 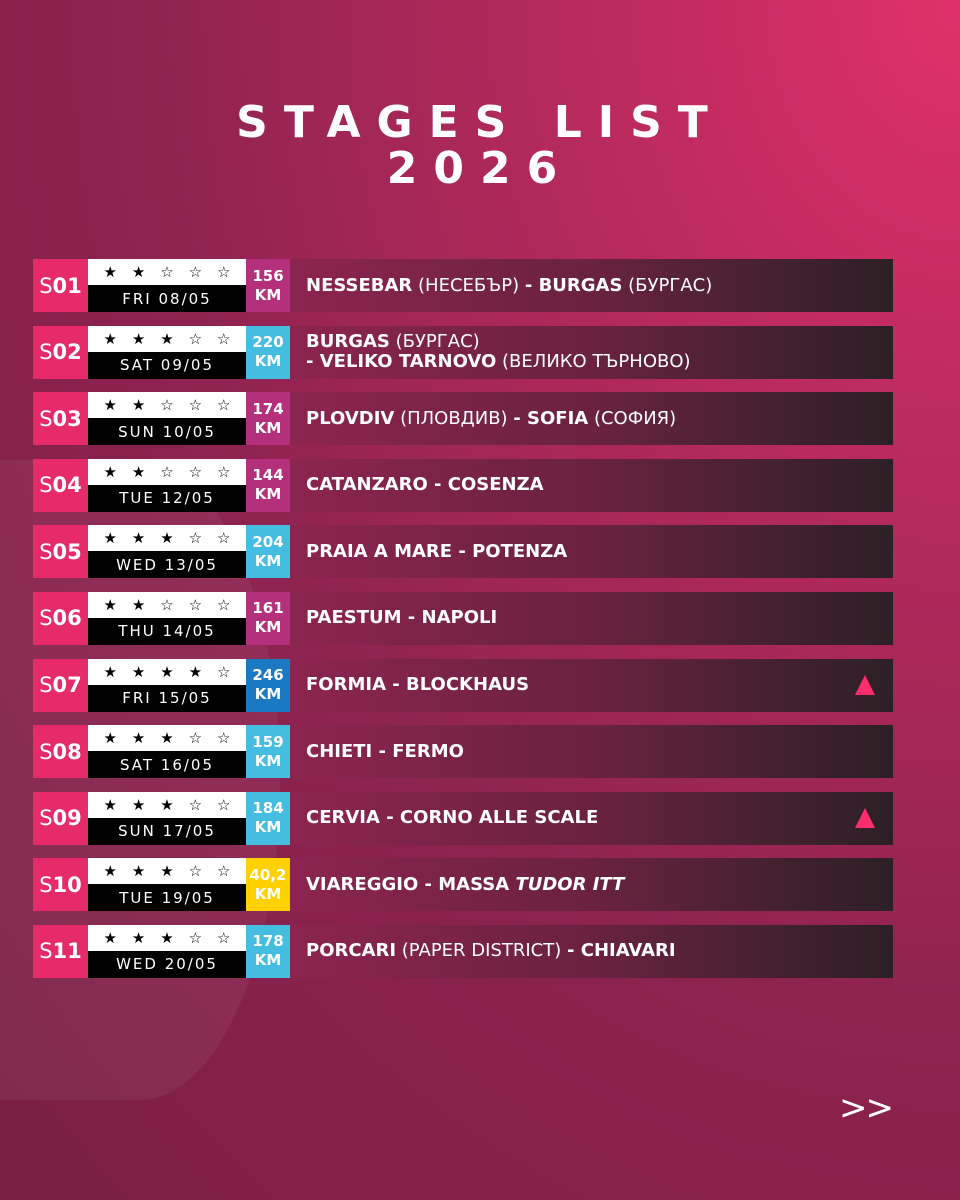 I want to click on page-title: STAGES LIST 2026, so click(x=480, y=146).